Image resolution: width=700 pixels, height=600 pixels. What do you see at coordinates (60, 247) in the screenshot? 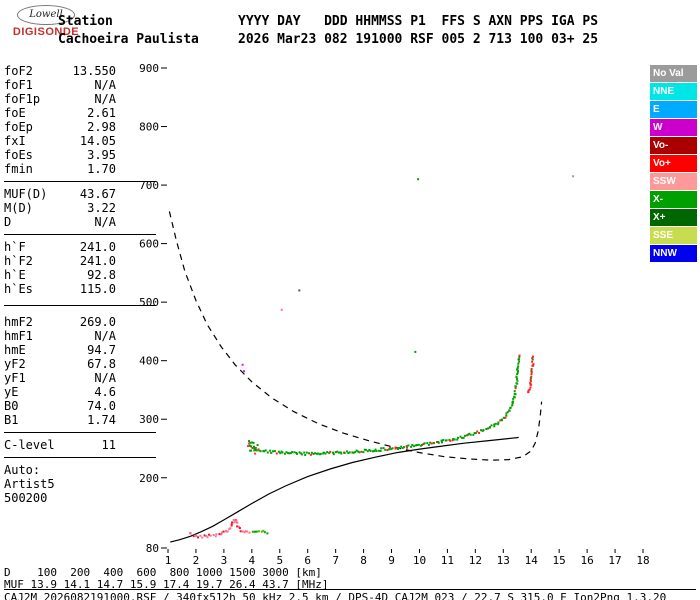
I see `param-row: h`F 241.0` at bounding box center [60, 247].